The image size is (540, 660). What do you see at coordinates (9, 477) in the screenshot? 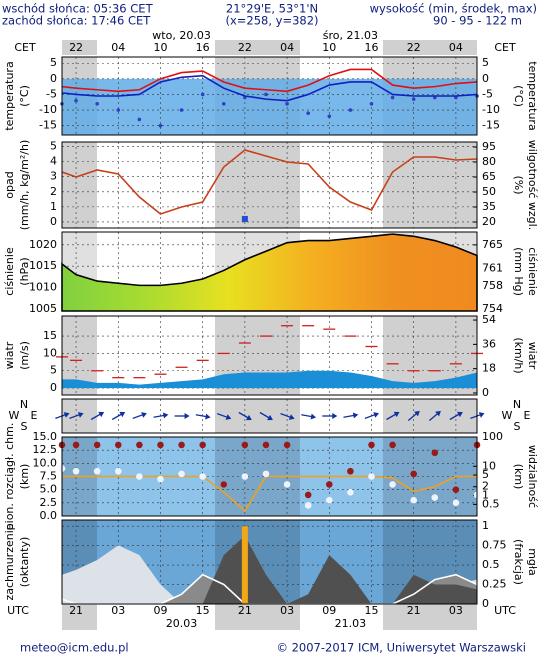
I see `y-axis-label: pion. rozciągł. chm.` at bounding box center [9, 477].